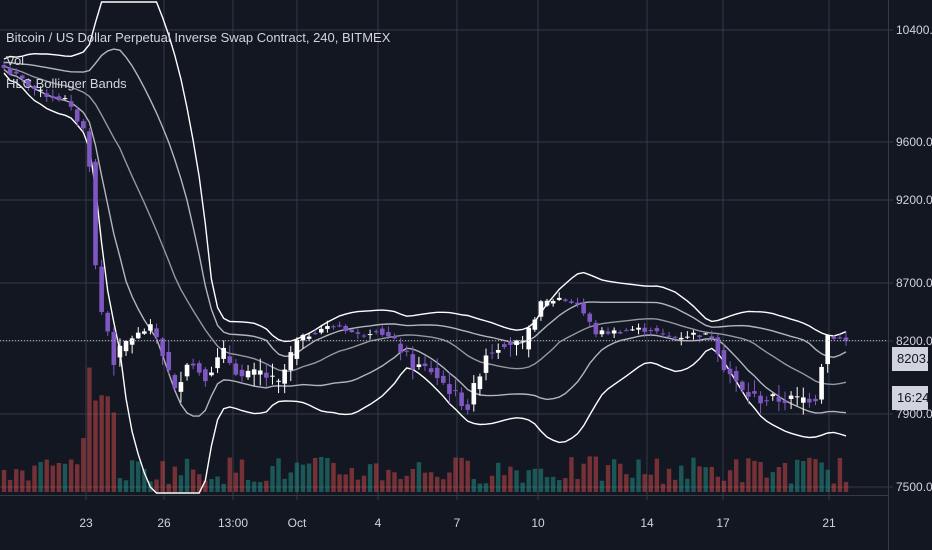  I want to click on legend-volume: Vol, so click(15, 60).